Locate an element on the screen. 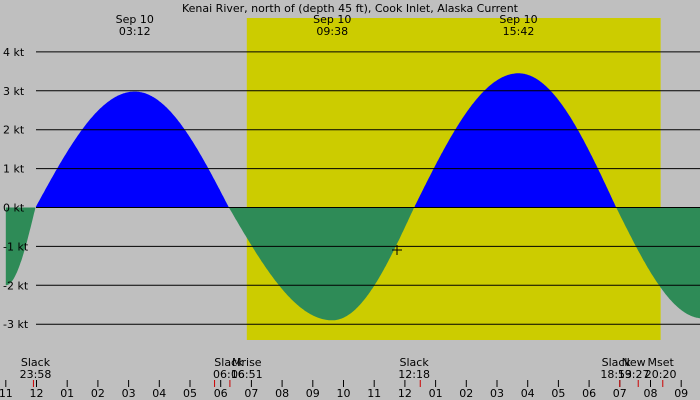 Image resolution: width=700 pixels, height=400 pixels. y-tick-label: -3 kt is located at coordinates (16, 324).